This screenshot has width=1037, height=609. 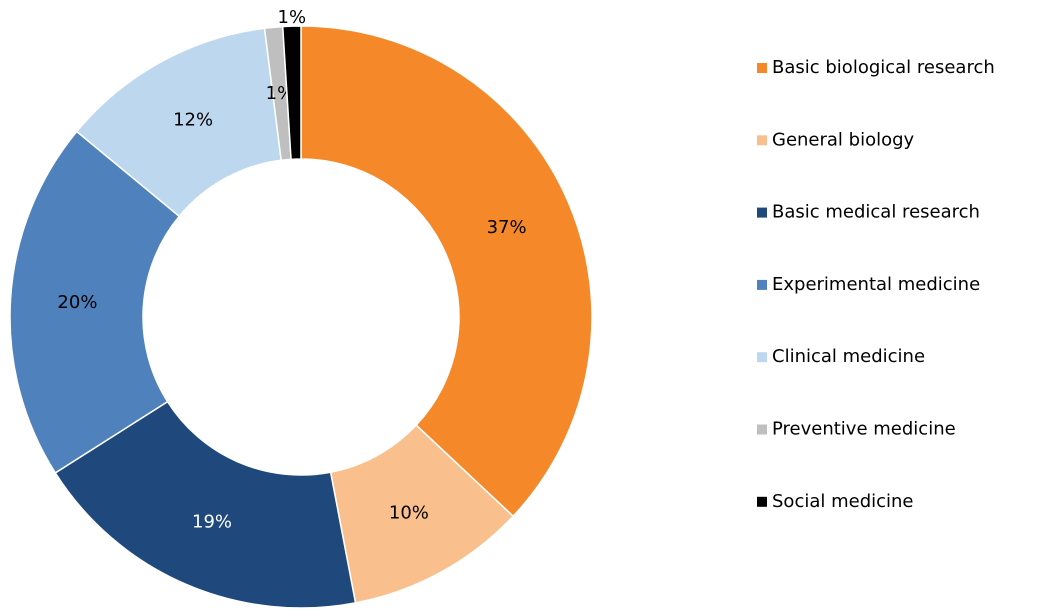 What do you see at coordinates (883, 67) in the screenshot?
I see `legend-label: Basic biological research` at bounding box center [883, 67].